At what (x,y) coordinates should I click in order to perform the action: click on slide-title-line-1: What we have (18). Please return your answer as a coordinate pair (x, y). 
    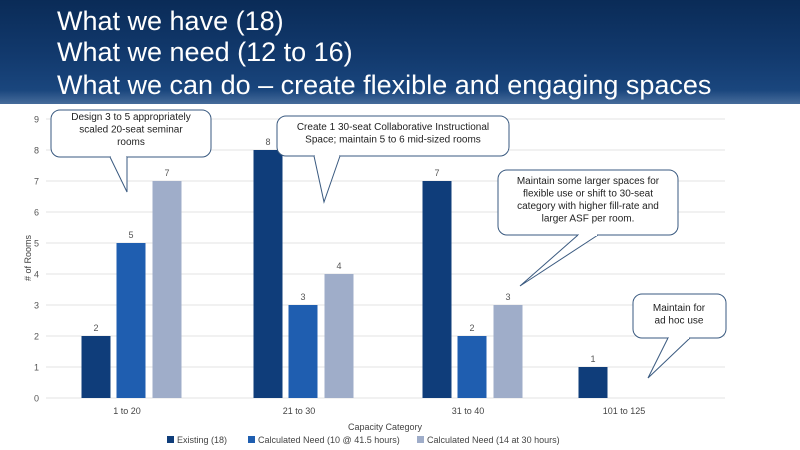
    Looking at the image, I should click on (170, 21).